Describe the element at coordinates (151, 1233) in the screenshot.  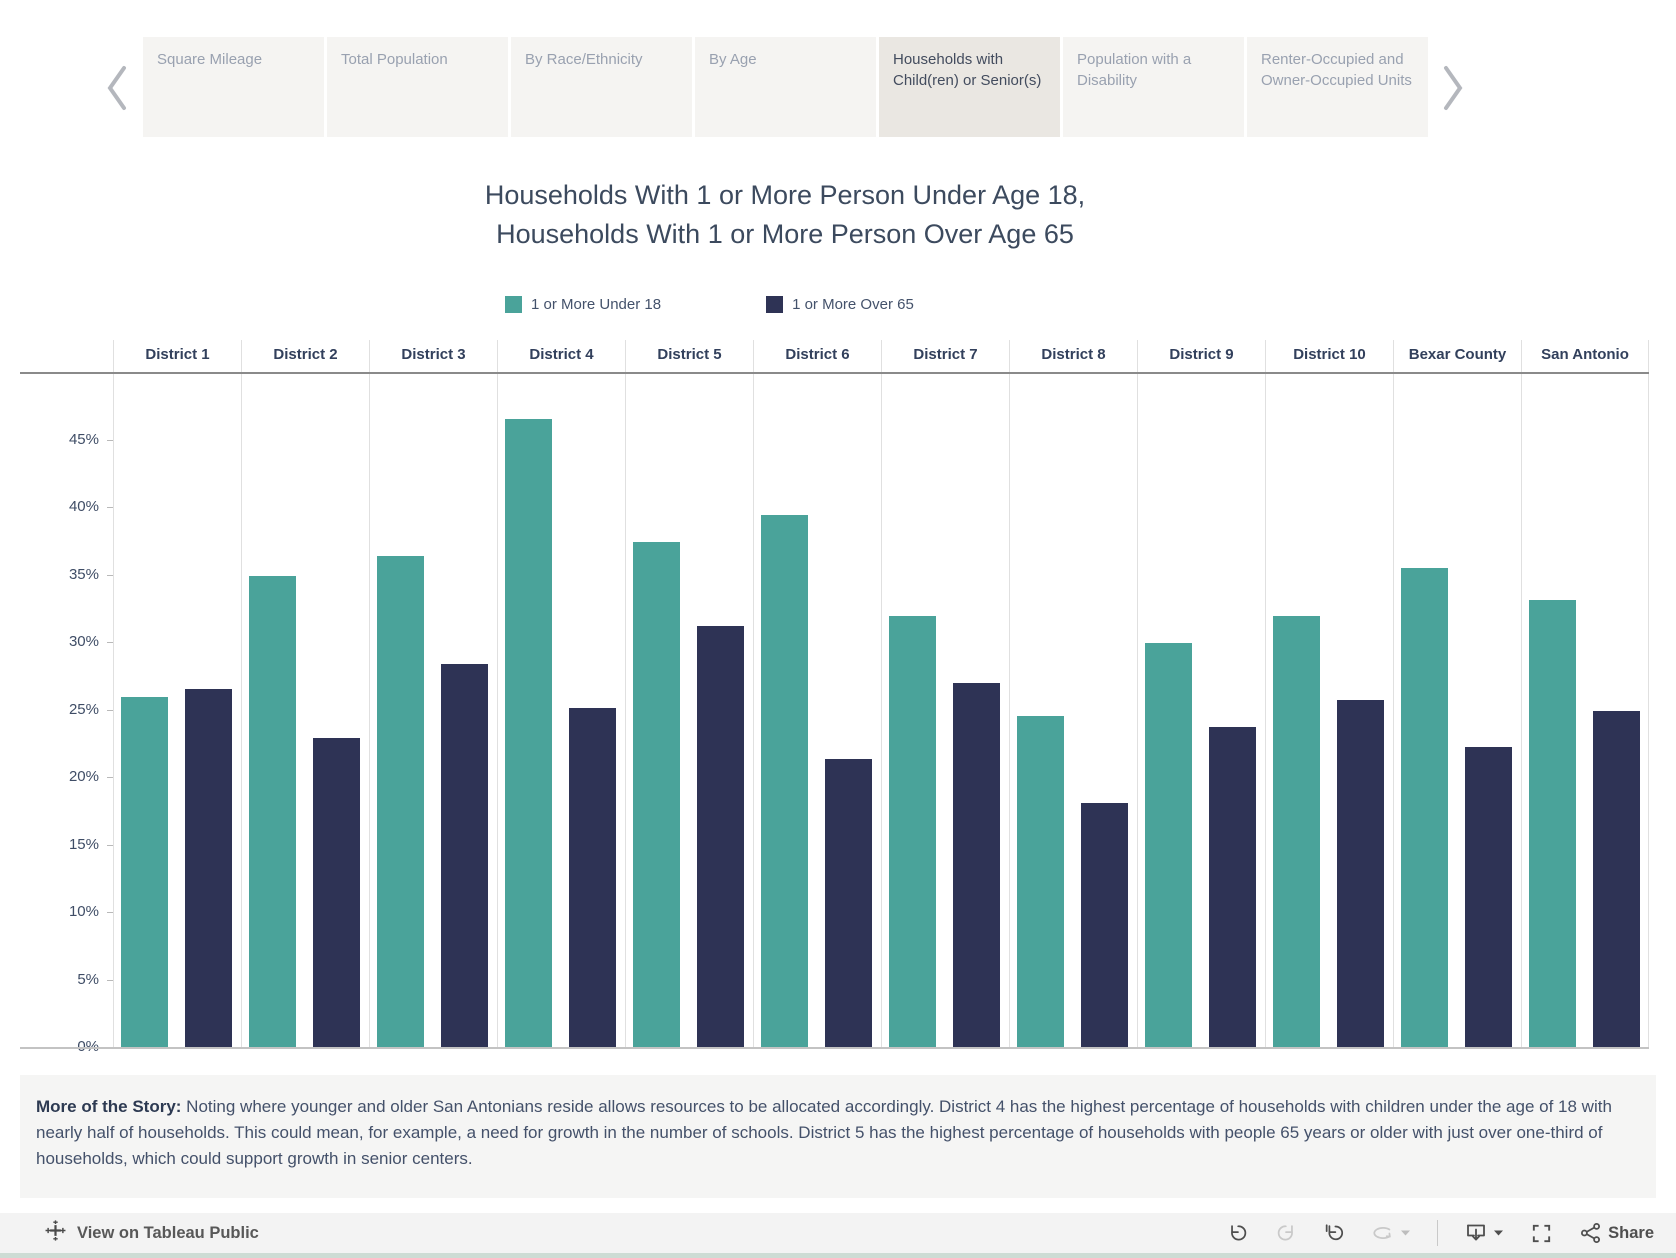
I see `view-on-tableau-public-link: View on Tableau Public` at that location.